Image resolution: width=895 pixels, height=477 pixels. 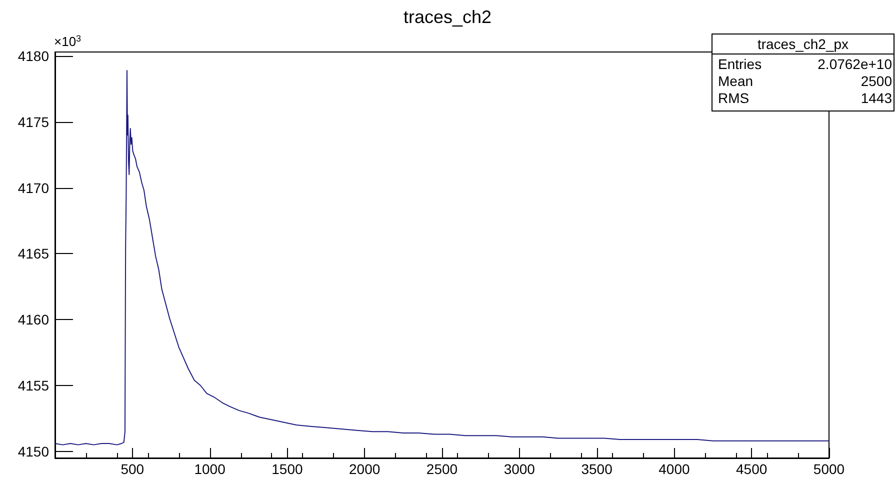 I want to click on x-tick-label: 1000, so click(x=210, y=469).